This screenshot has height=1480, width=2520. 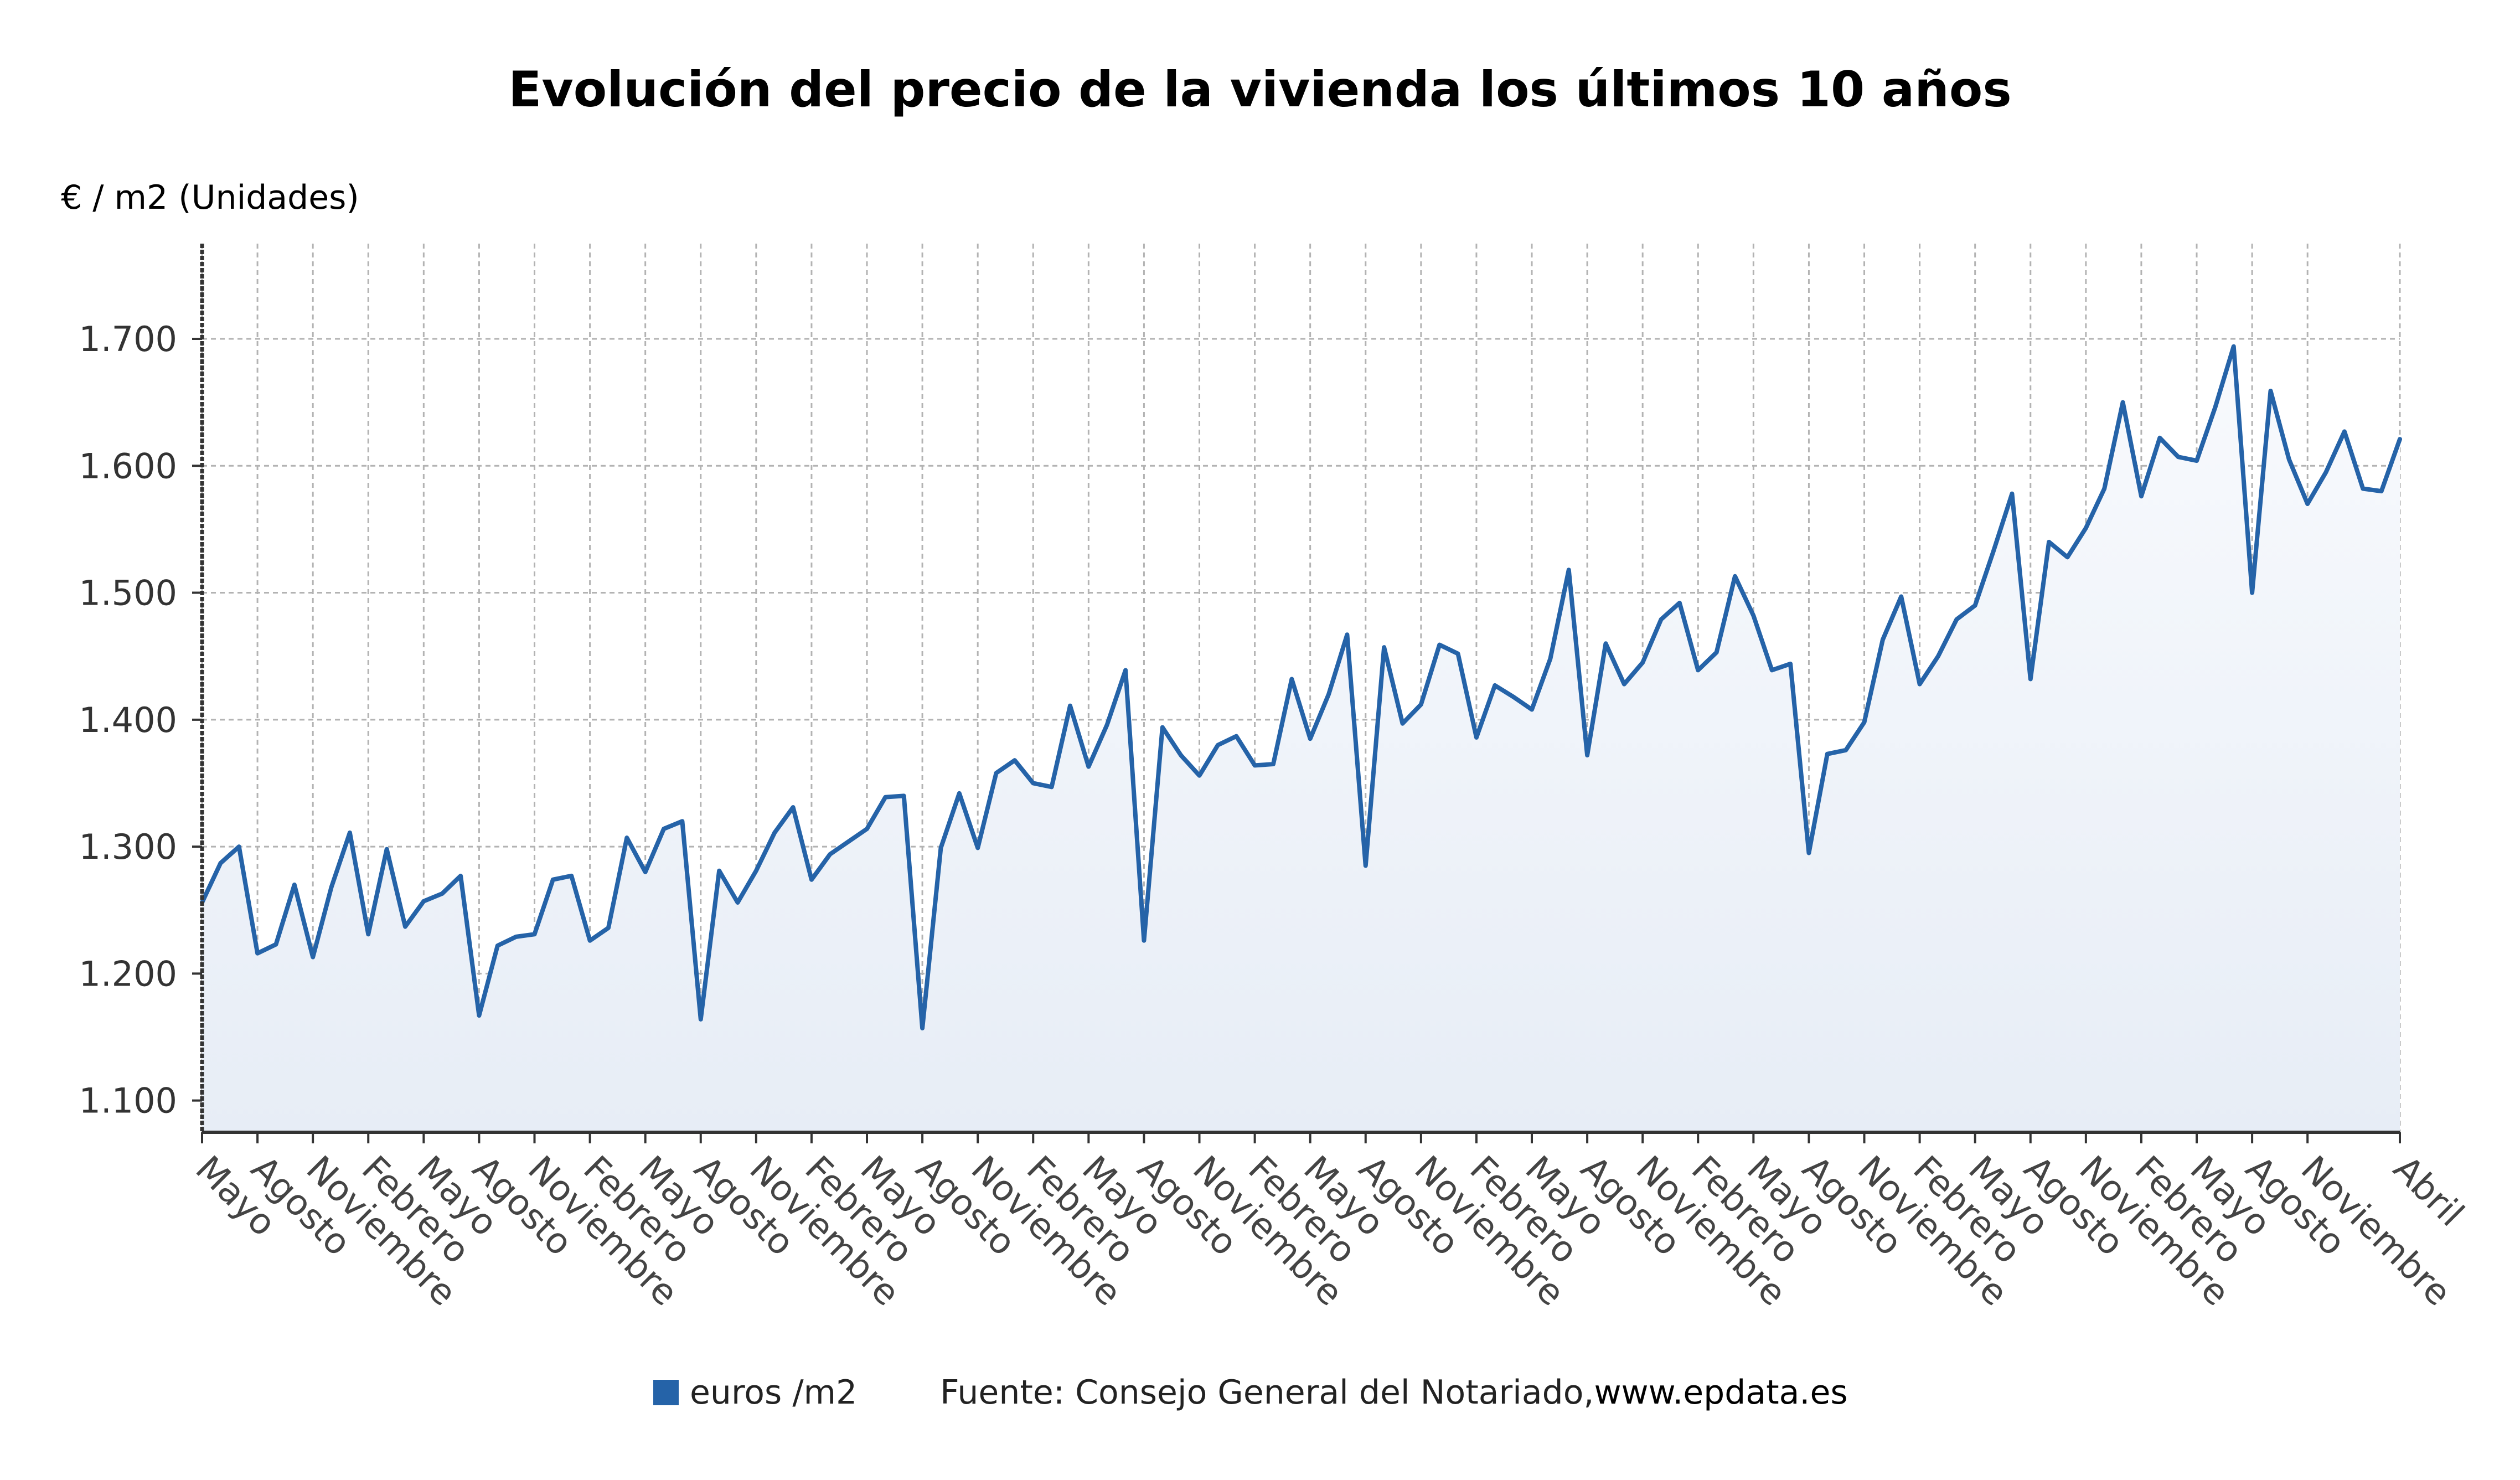 What do you see at coordinates (128, 339) in the screenshot?
I see `y-tick-label: 1.700` at bounding box center [128, 339].